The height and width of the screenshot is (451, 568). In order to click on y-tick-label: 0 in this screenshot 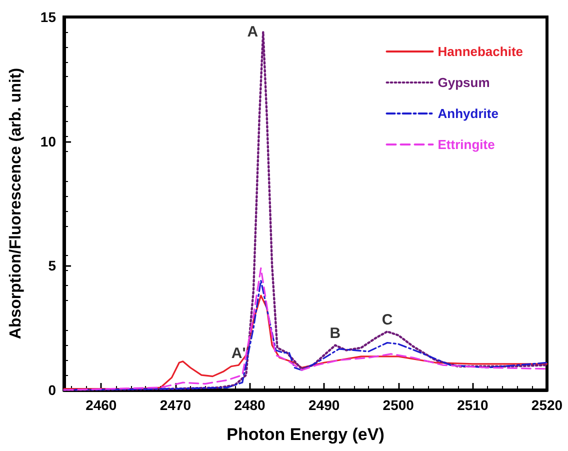, I will do `click(52, 390)`.